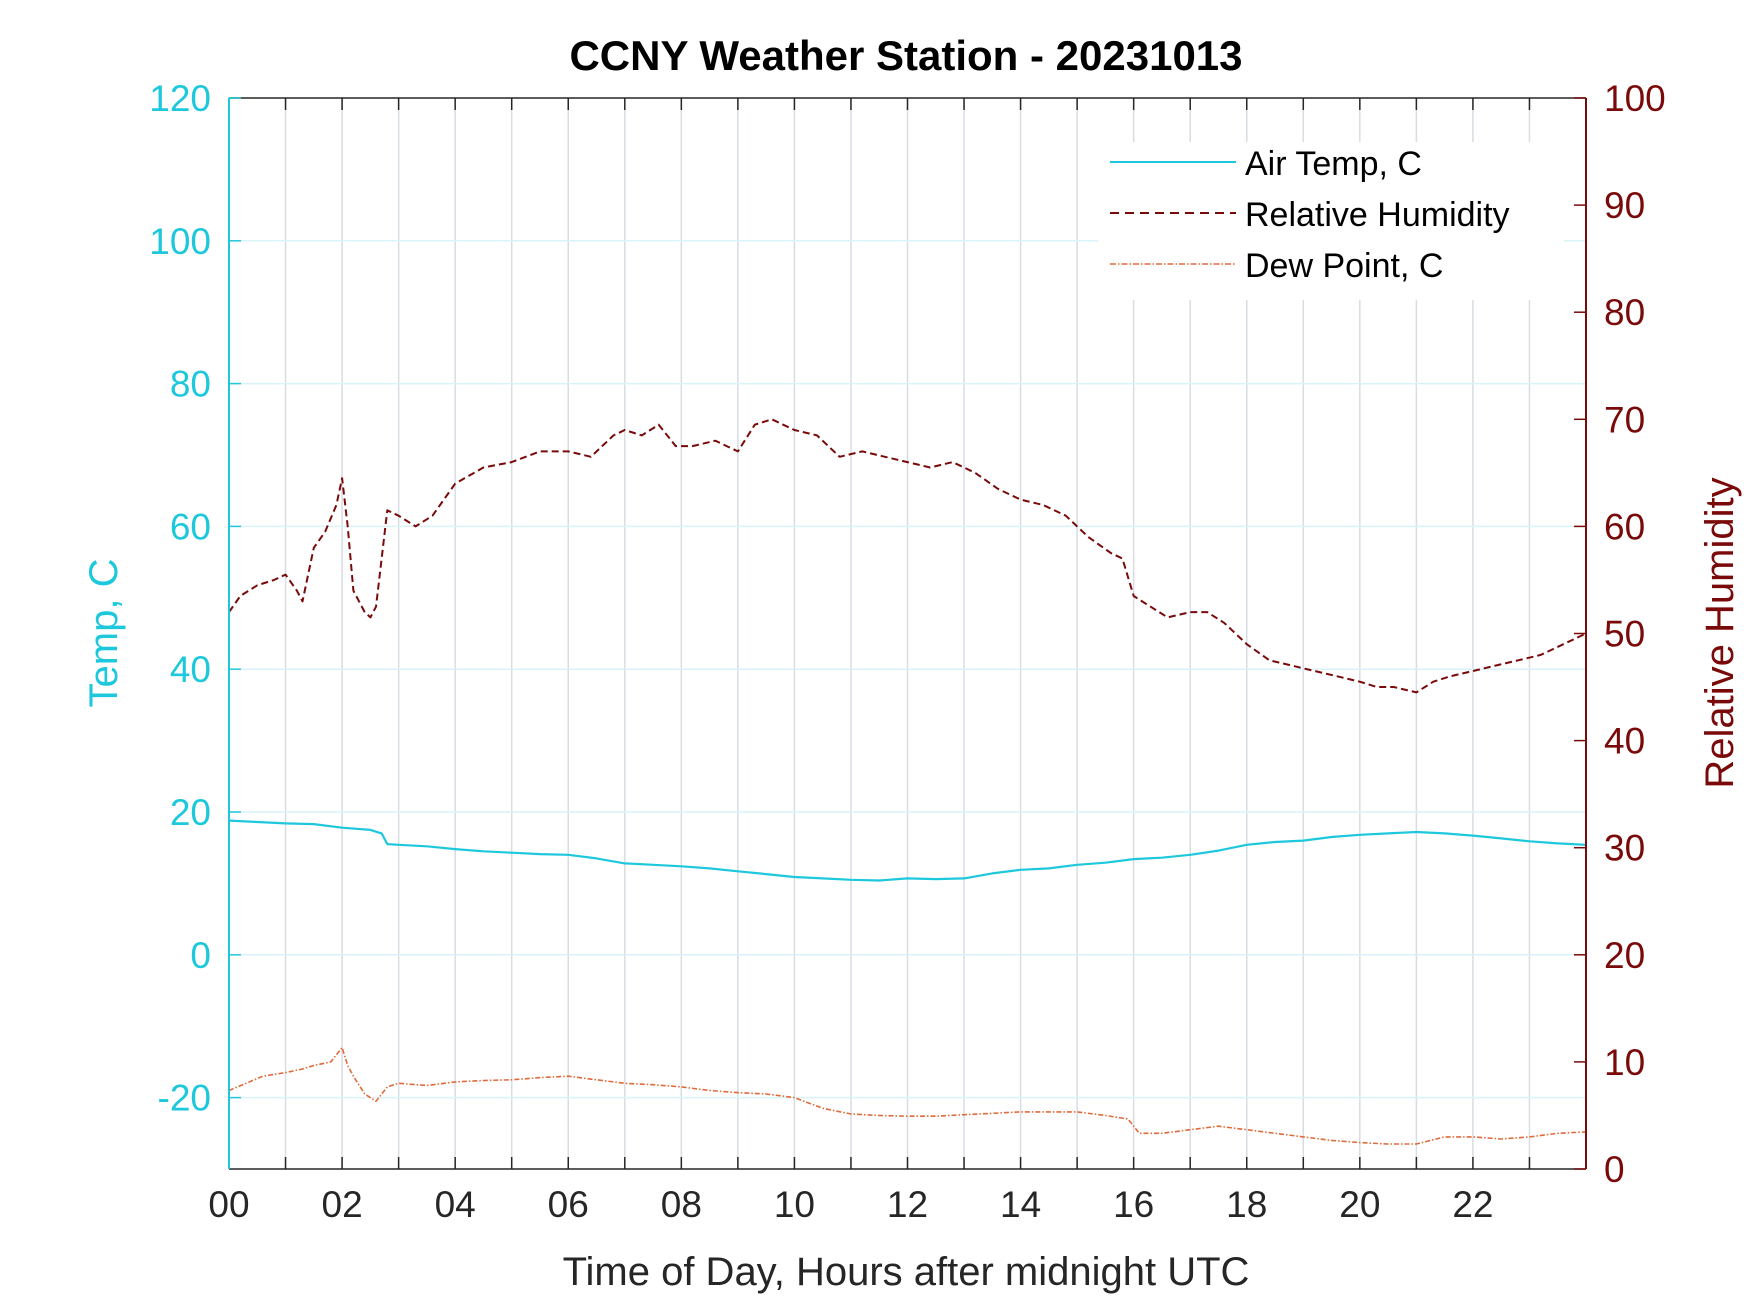  I want to click on x-tick-label: 06, so click(568, 1204).